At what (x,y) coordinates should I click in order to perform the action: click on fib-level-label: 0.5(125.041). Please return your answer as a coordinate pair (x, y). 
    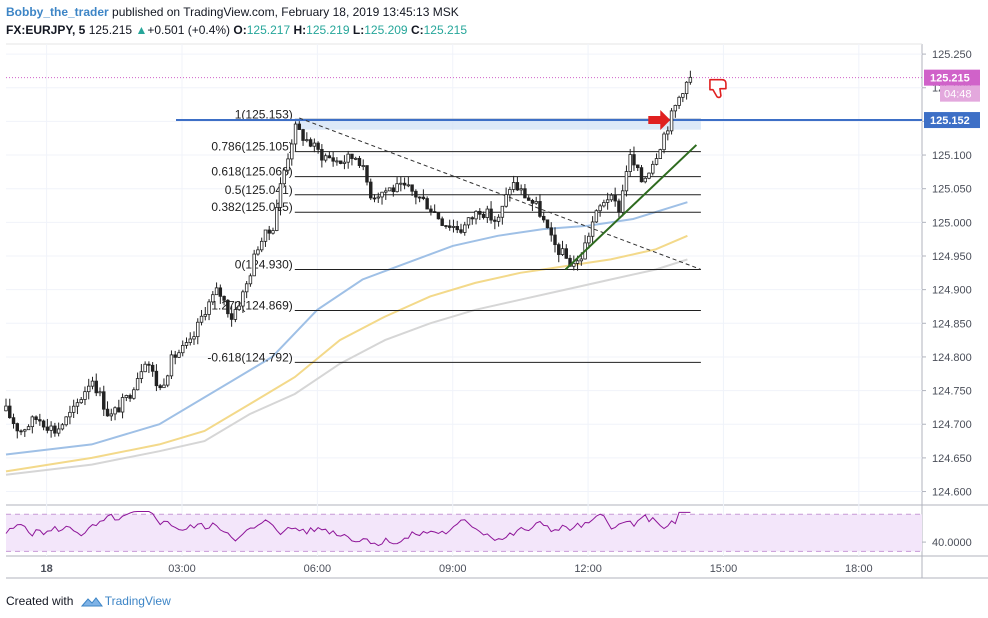
    Looking at the image, I should click on (259, 190).